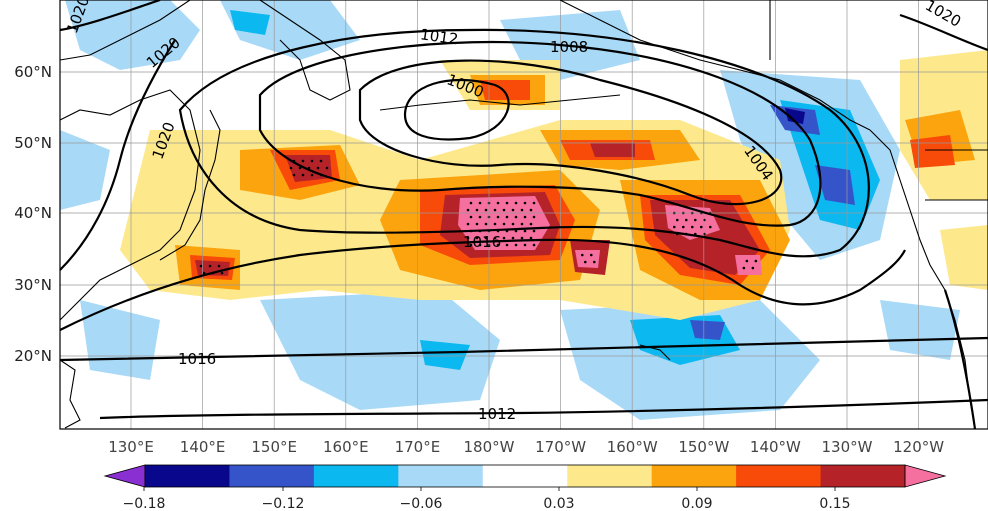  What do you see at coordinates (560, 447) in the screenshot?
I see `longitude-label: 170°W` at bounding box center [560, 447].